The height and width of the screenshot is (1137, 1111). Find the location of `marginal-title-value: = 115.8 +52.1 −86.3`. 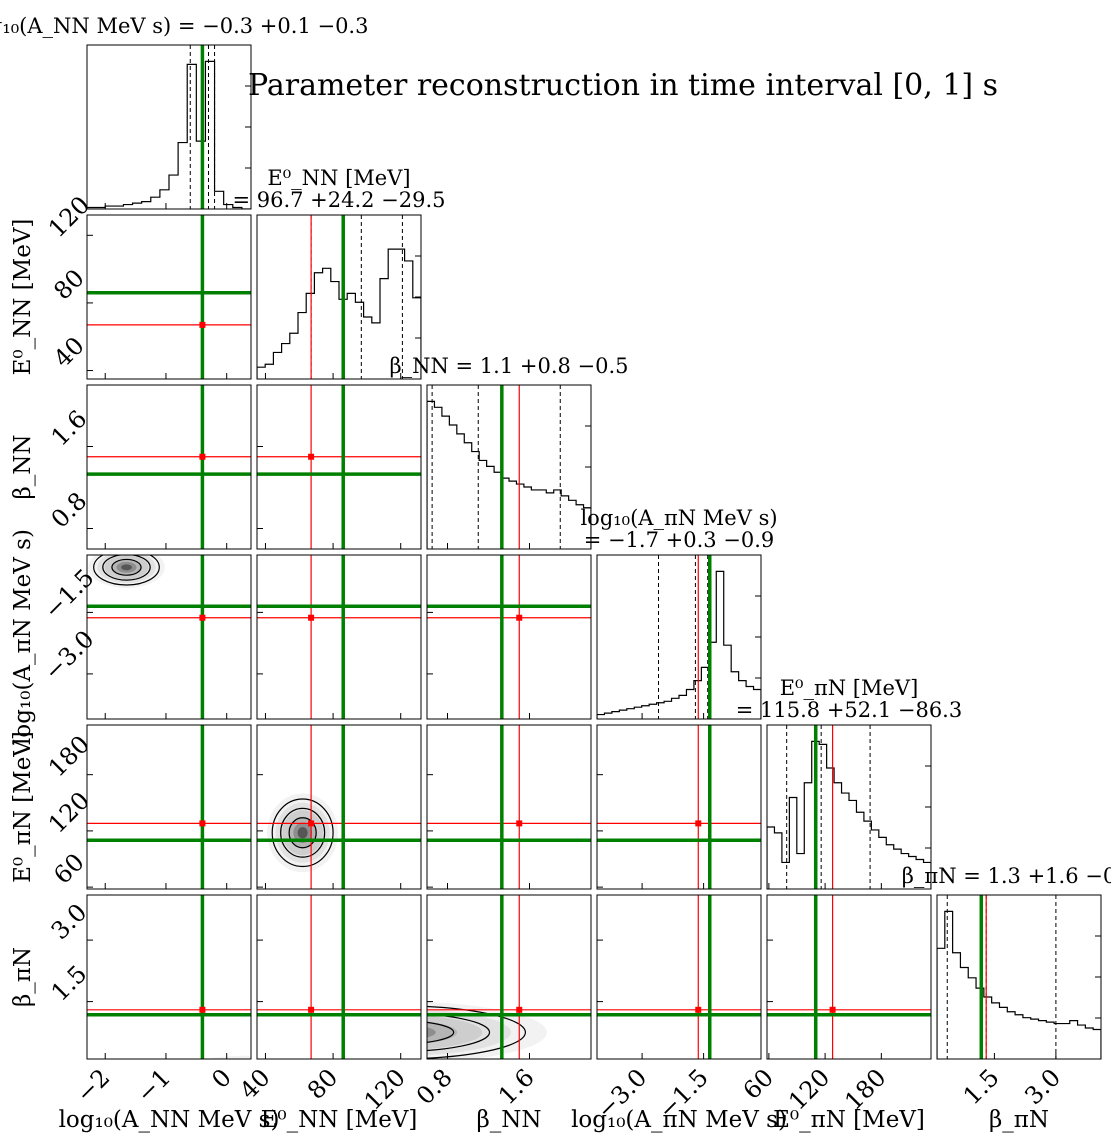

marginal-title-value: = 115.8 +52.1 −86.3 is located at coordinates (849, 710).